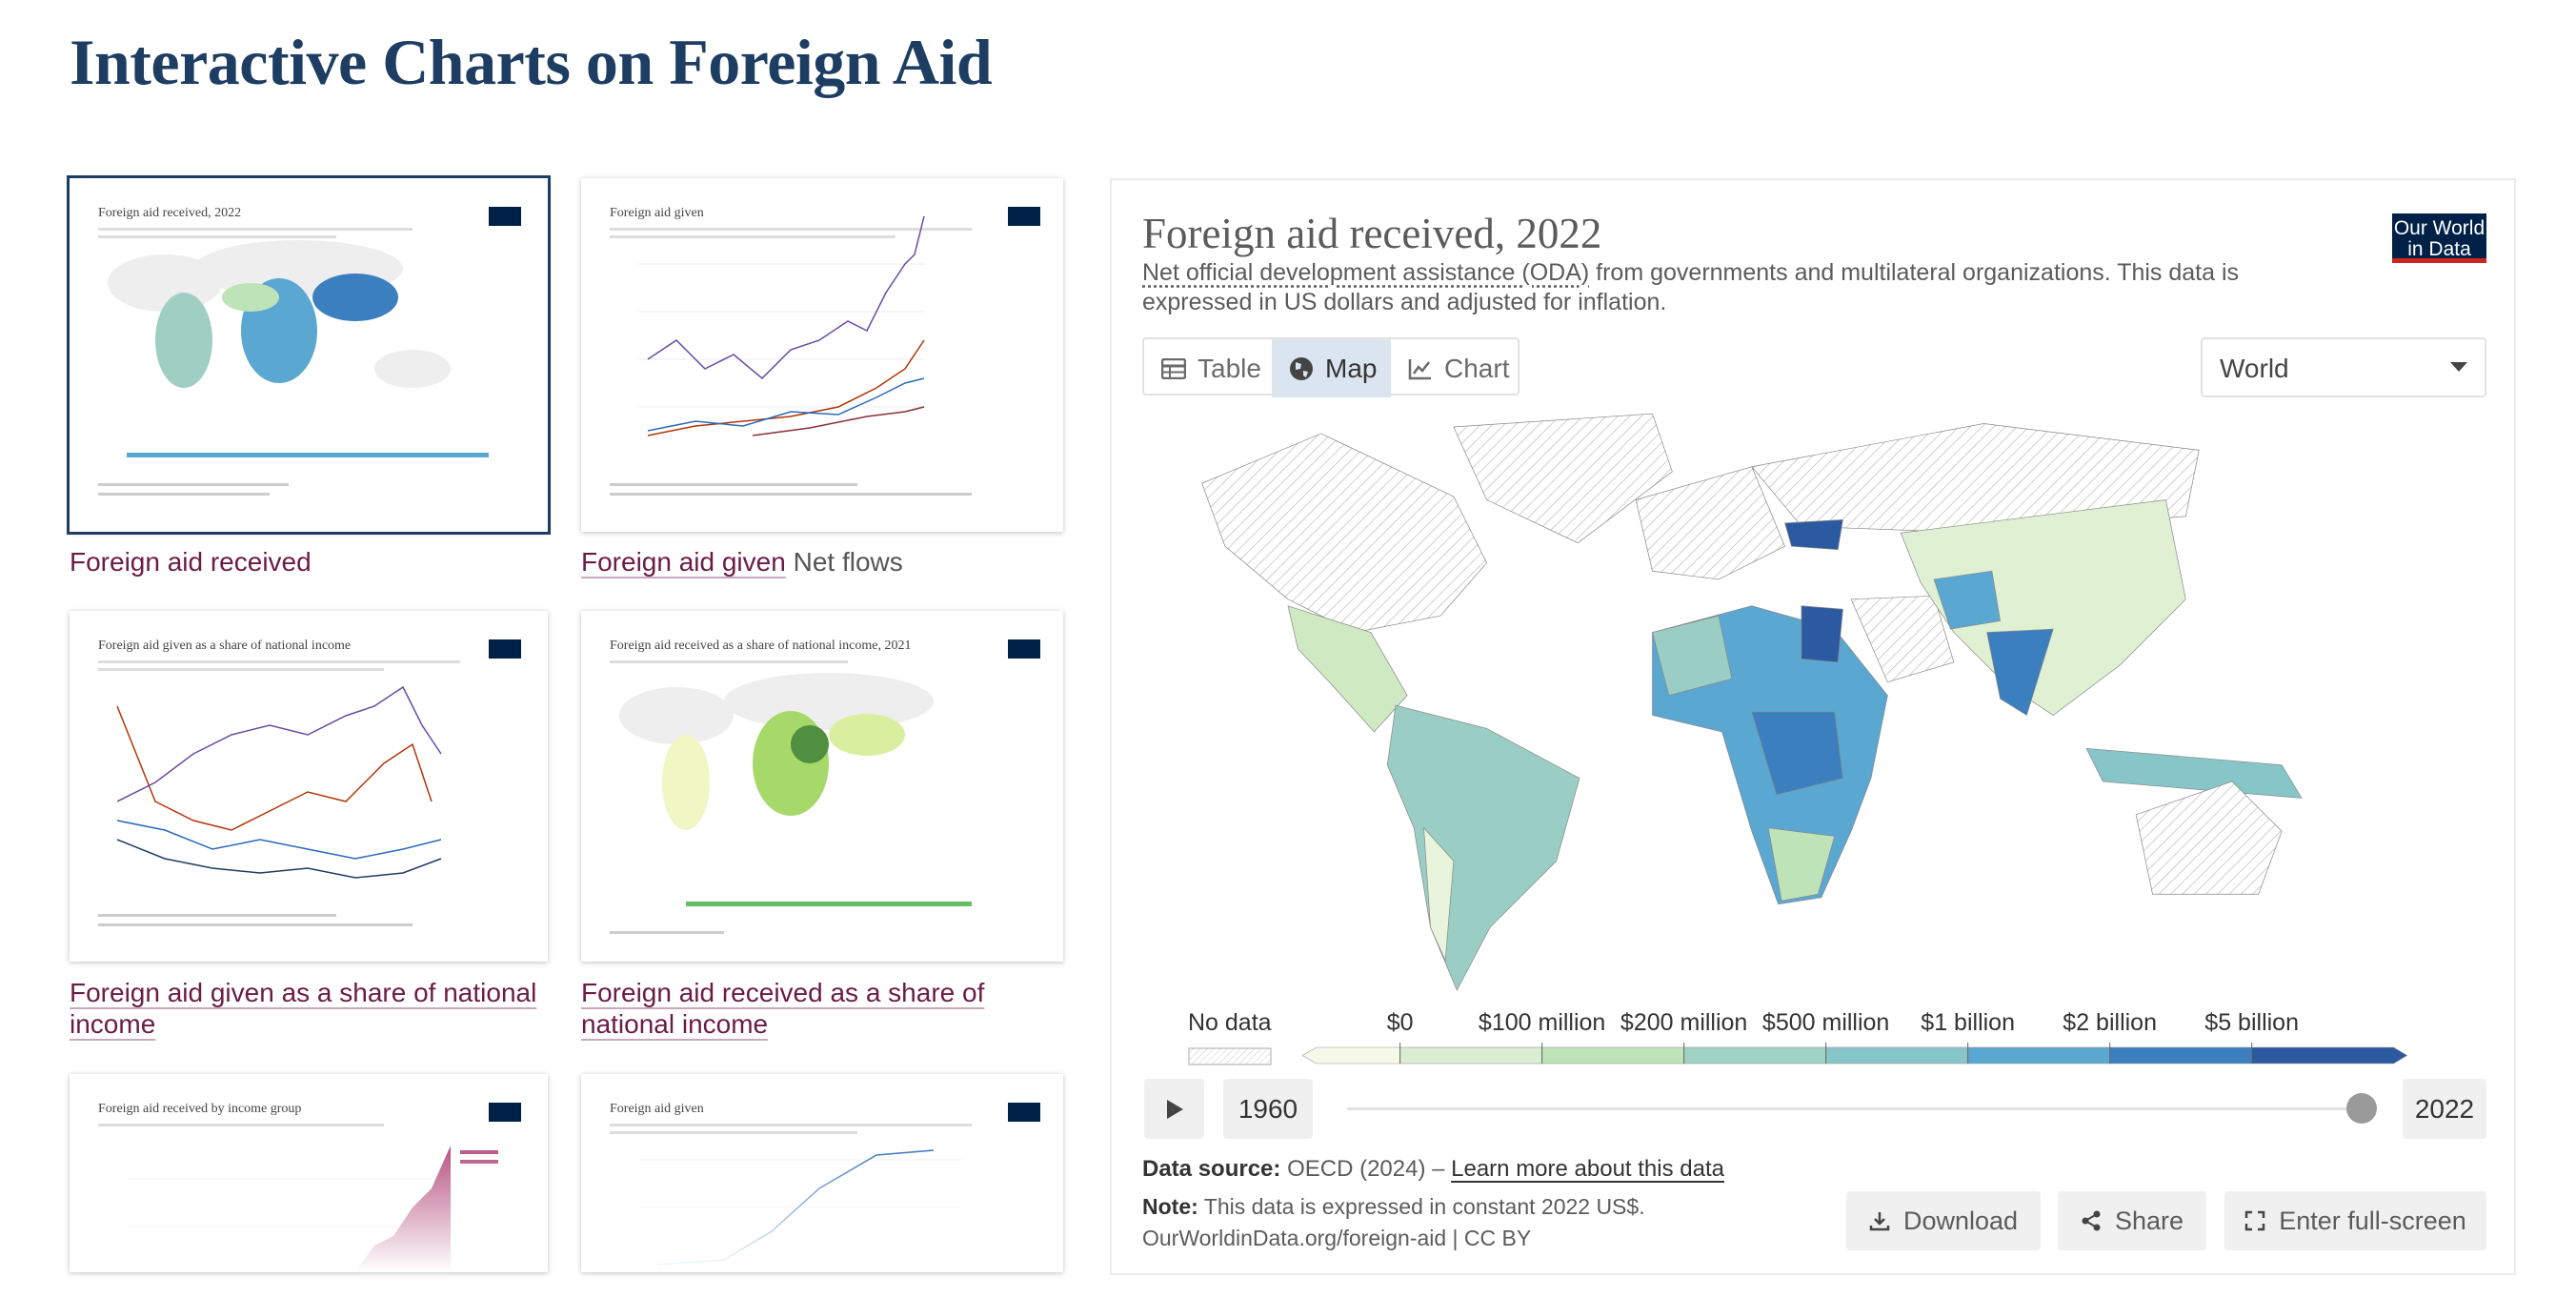 The width and height of the screenshot is (2576, 1298). What do you see at coordinates (2361, 1108) in the screenshot?
I see `timeline-handle` at bounding box center [2361, 1108].